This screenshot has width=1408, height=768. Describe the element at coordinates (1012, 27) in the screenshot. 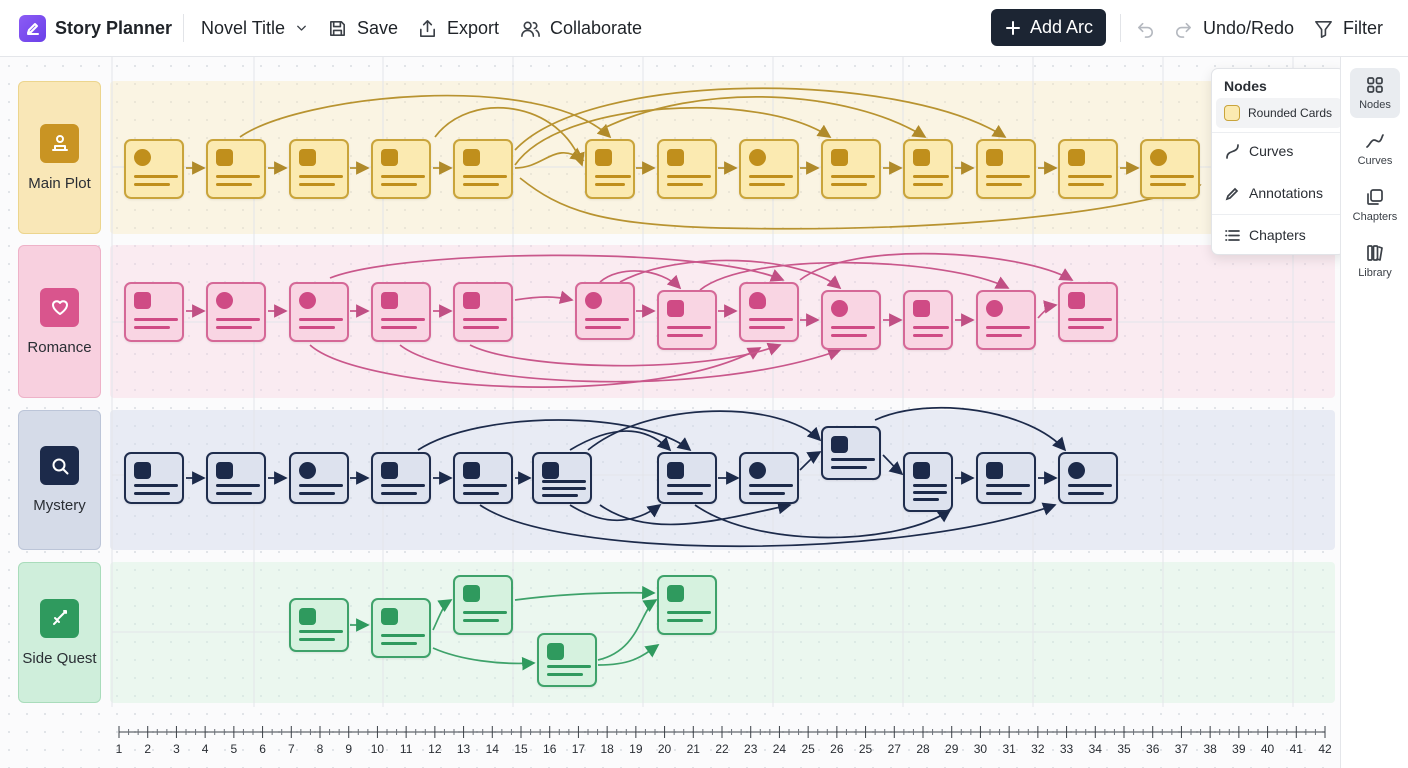

I see `plus-icon` at that location.